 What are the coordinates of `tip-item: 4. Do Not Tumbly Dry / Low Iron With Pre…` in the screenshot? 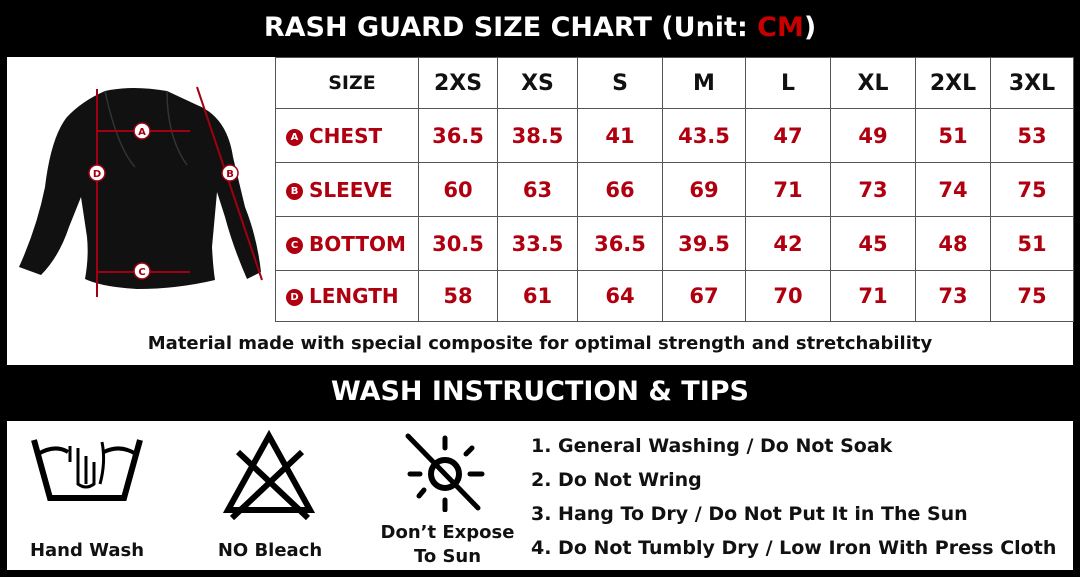 It's located at (794, 548).